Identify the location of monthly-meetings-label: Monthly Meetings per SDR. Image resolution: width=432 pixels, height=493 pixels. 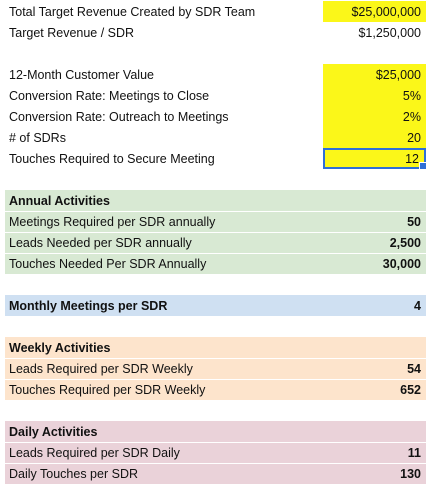
(88, 305).